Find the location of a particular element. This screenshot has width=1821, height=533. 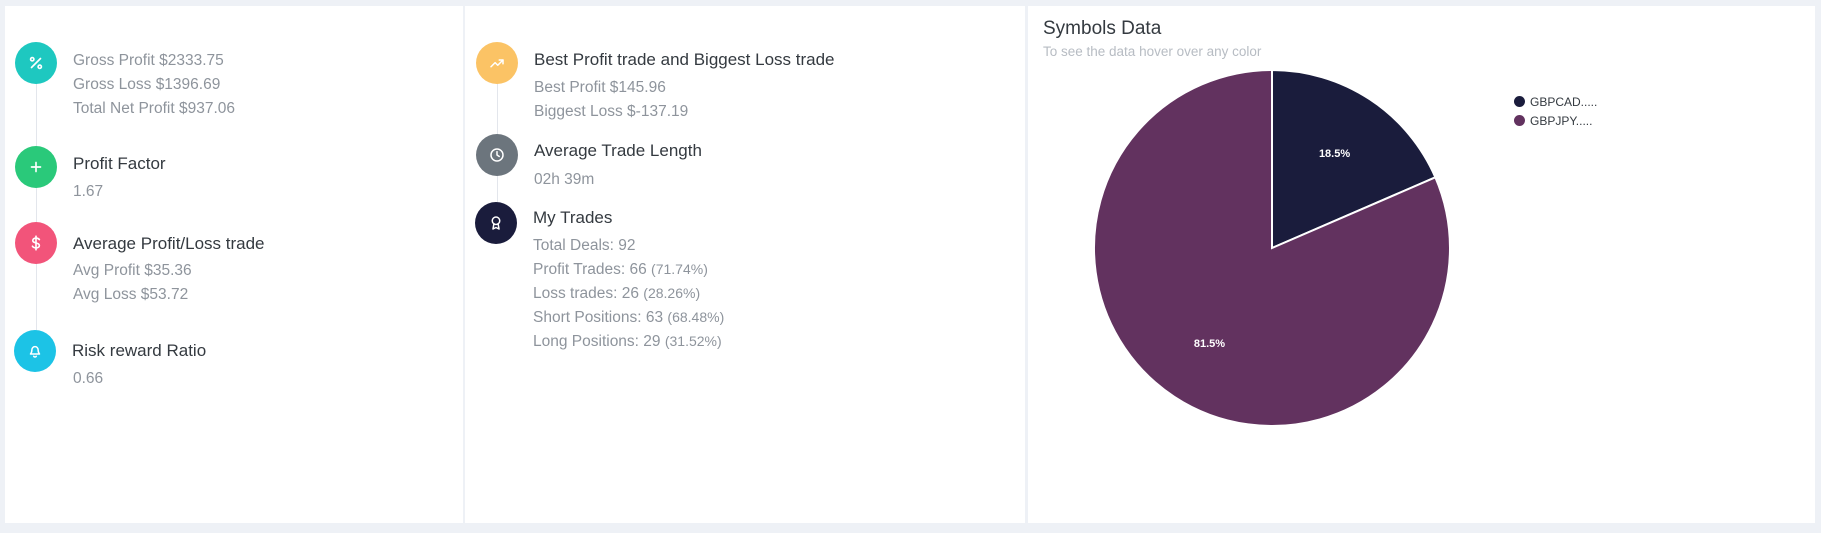

total-deals: Total Deals: 92 is located at coordinates (584, 245).